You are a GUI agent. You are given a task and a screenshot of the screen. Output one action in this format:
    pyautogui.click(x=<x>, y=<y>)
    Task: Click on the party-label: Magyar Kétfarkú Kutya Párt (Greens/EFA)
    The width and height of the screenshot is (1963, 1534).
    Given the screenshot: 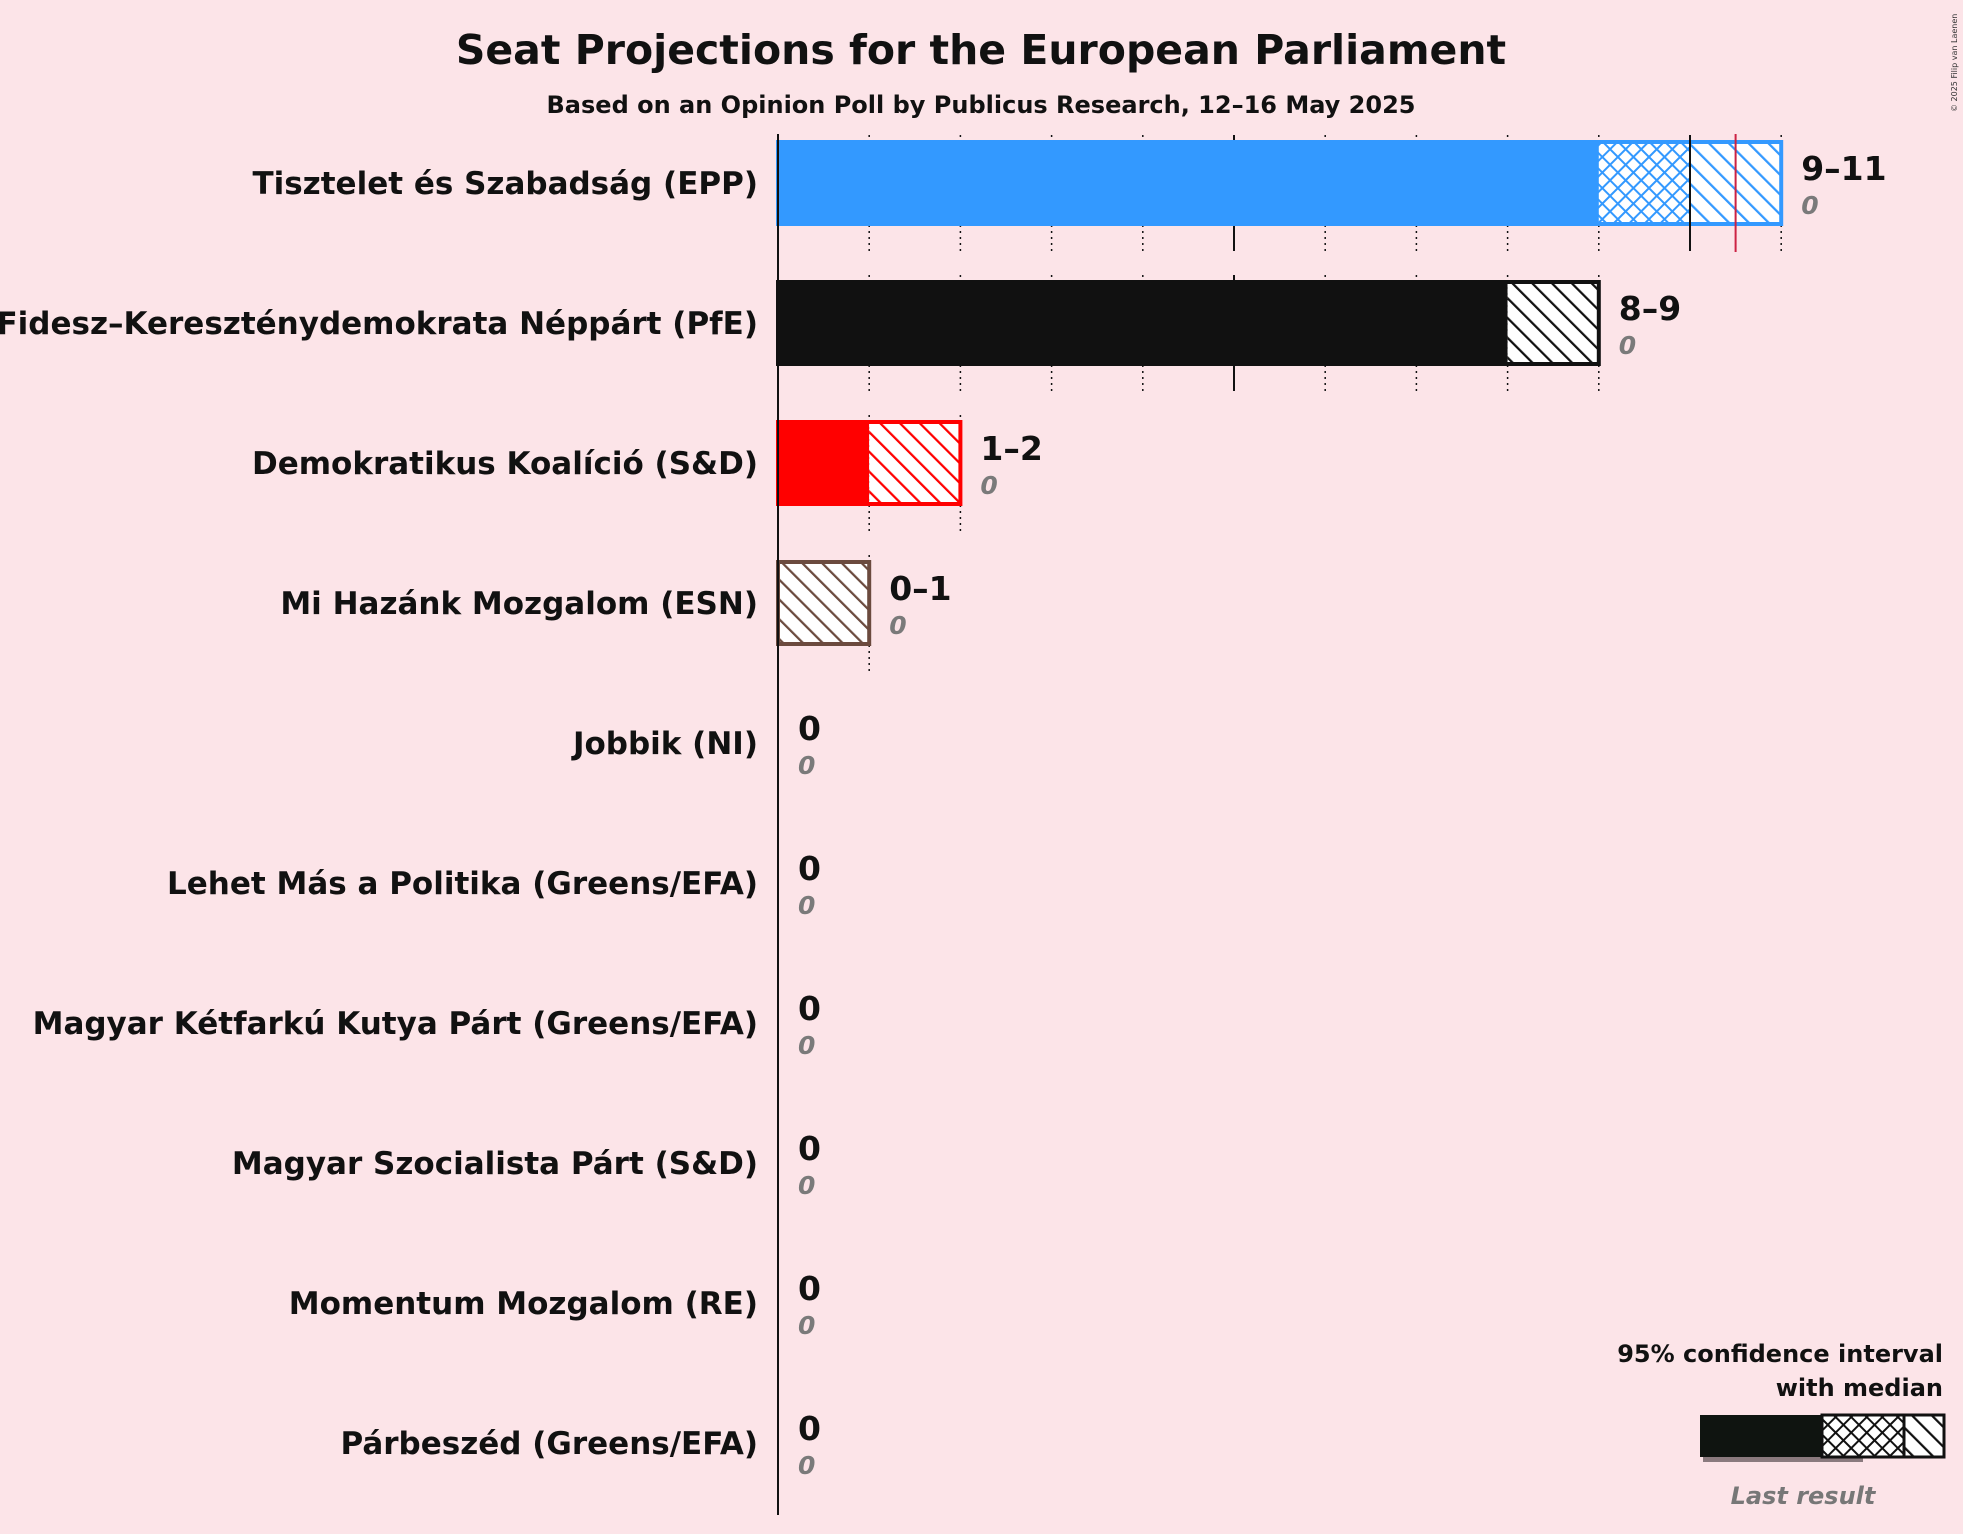 What is the action you would take?
    pyautogui.click(x=395, y=1024)
    